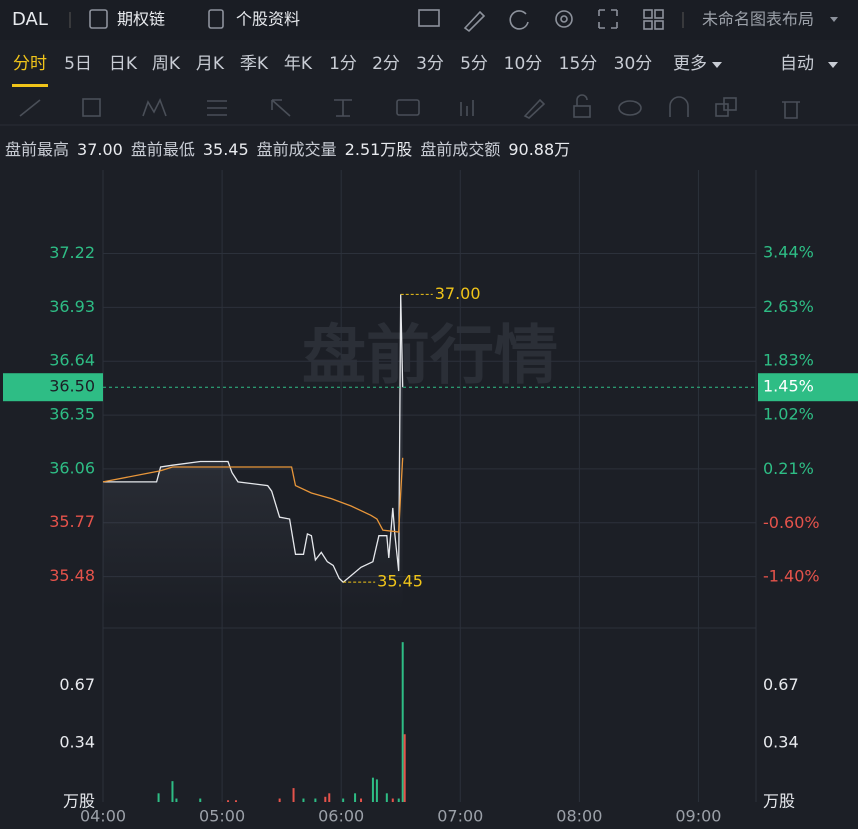 The height and width of the screenshot is (829, 858). What do you see at coordinates (72, 252) in the screenshot?
I see `y-tick-label: 37.22` at bounding box center [72, 252].